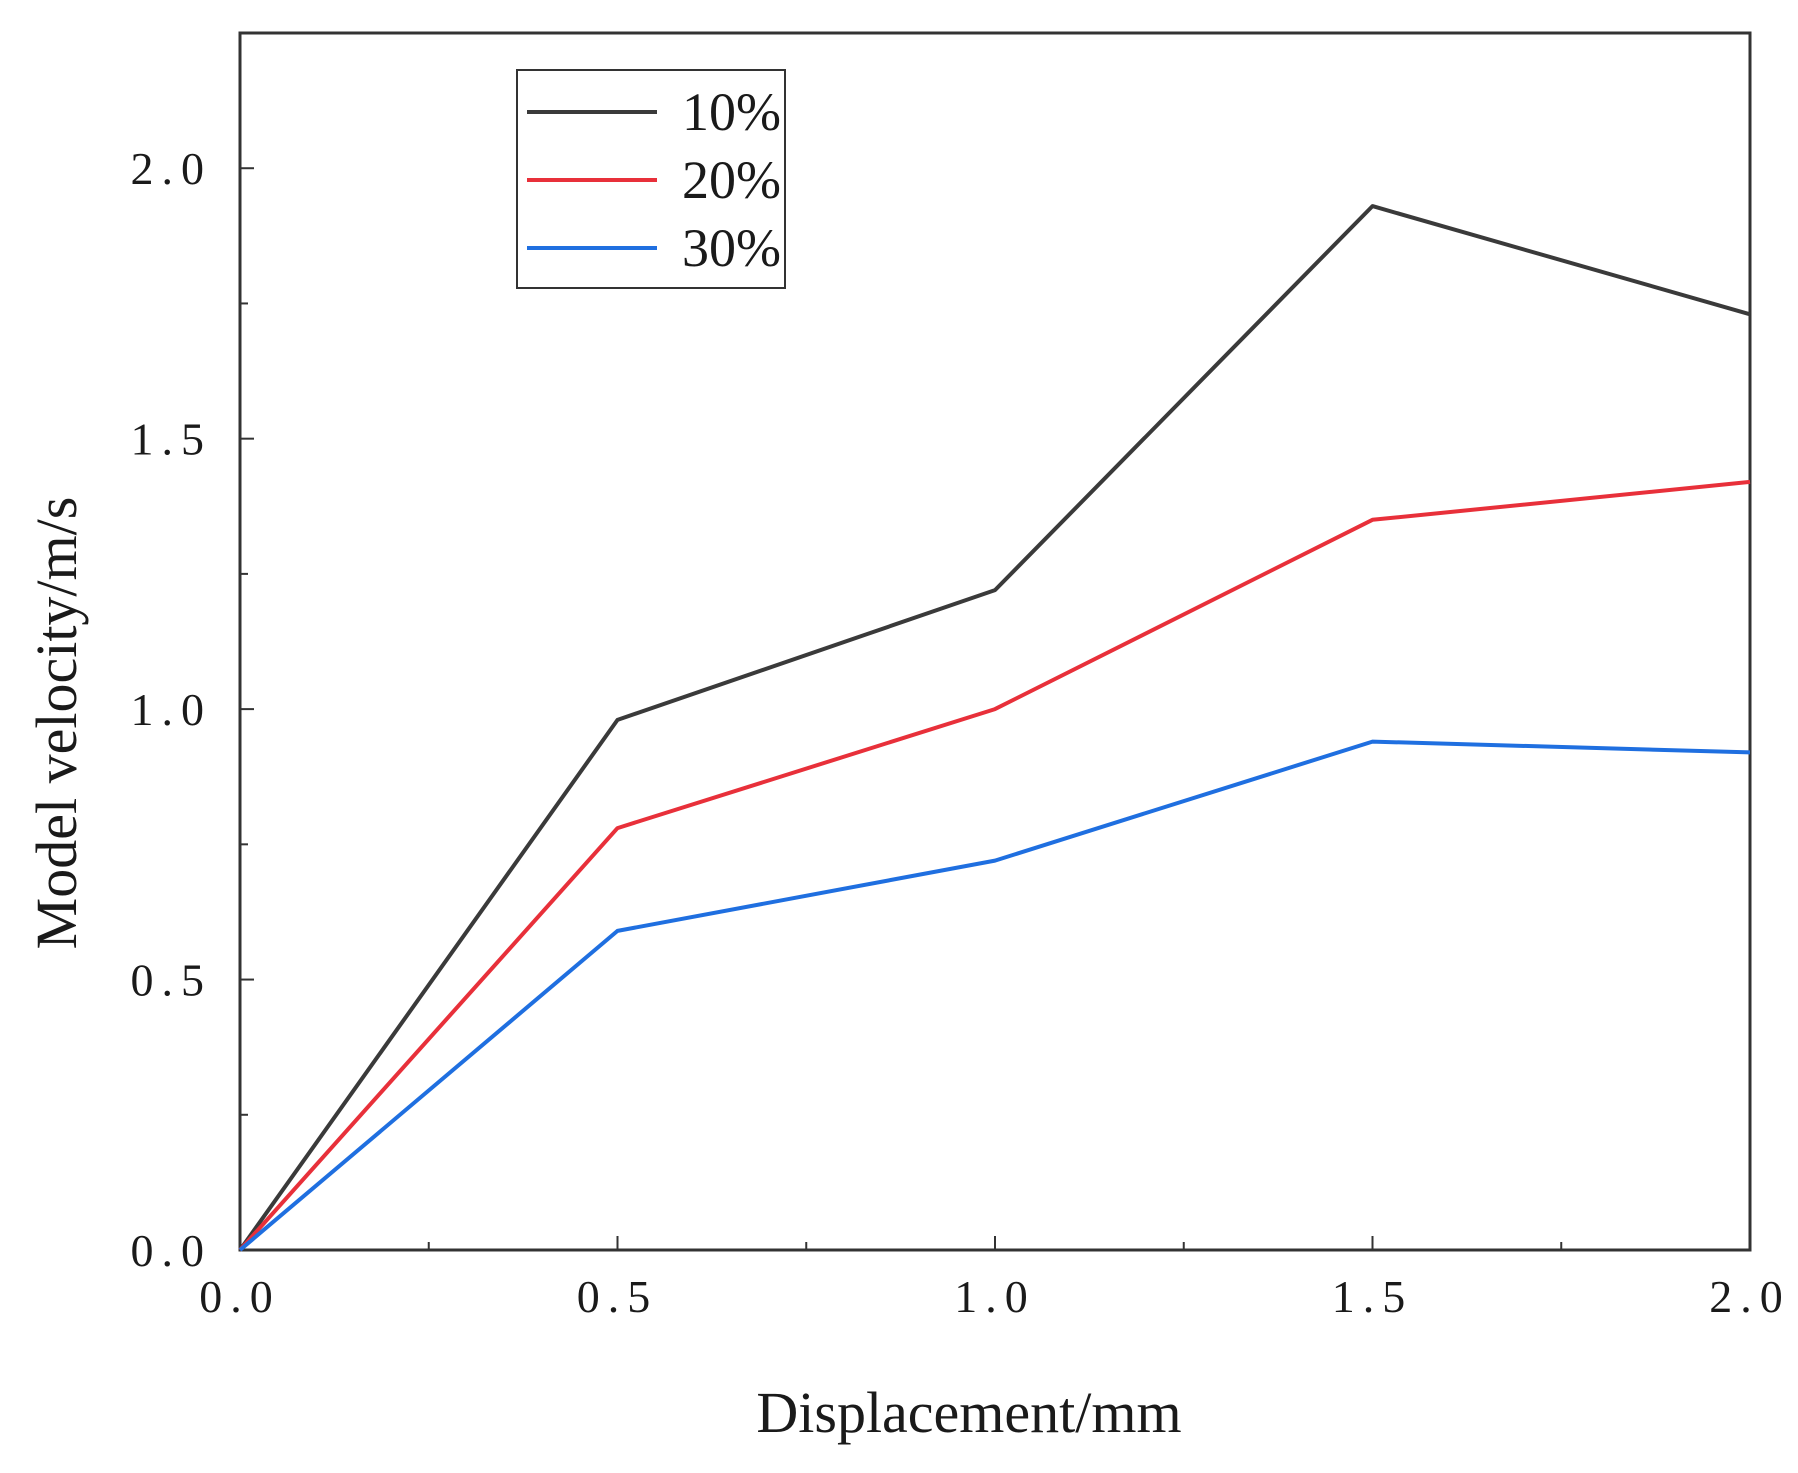  What do you see at coordinates (172, 168) in the screenshot?
I see `y-tick-label: 2.0` at bounding box center [172, 168].